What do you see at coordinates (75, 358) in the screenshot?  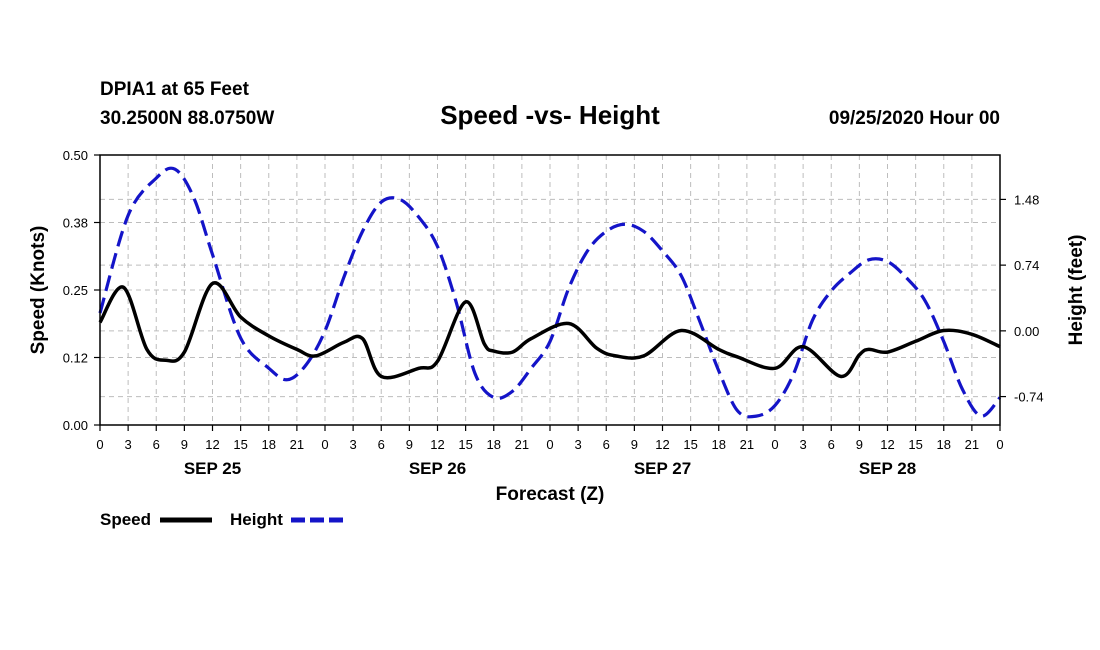 I see `y-left-tick-label: 0.12` at bounding box center [75, 358].